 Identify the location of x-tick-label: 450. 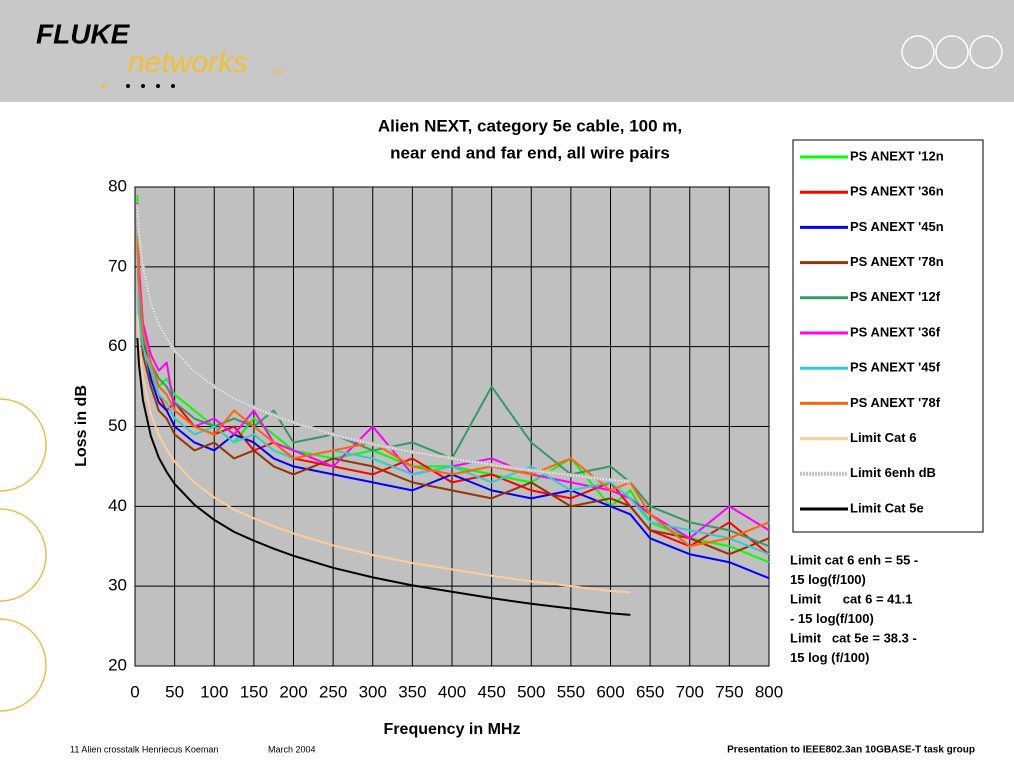
(491, 691).